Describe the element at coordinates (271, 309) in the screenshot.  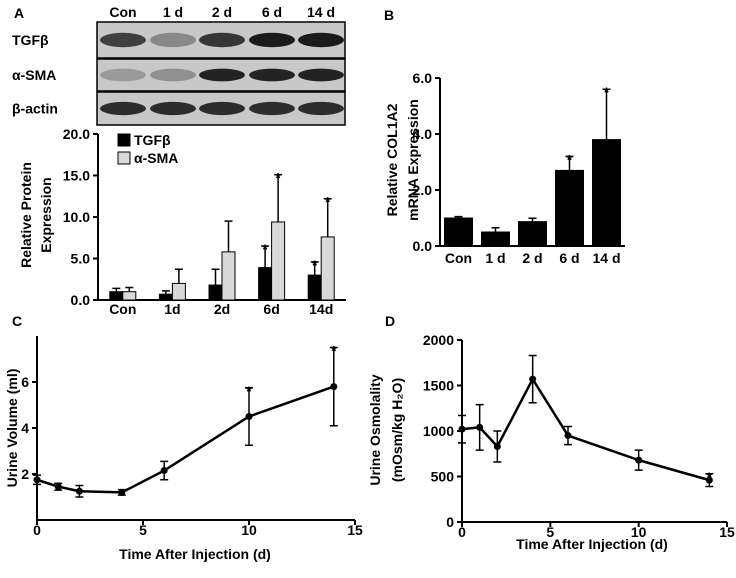
I see `x-tick-label: 6d` at that location.